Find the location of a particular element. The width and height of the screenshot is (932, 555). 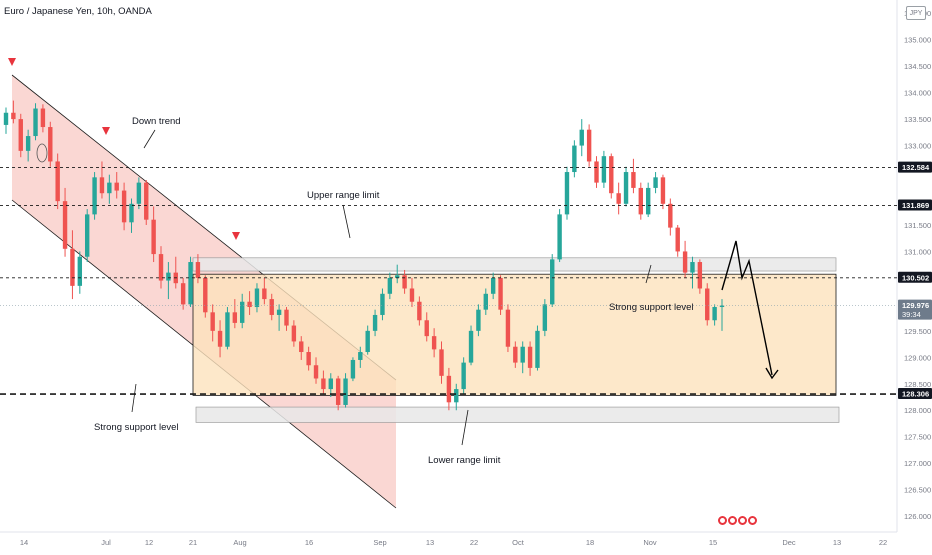

y-tick-label: 129.000 is located at coordinates (917, 357).